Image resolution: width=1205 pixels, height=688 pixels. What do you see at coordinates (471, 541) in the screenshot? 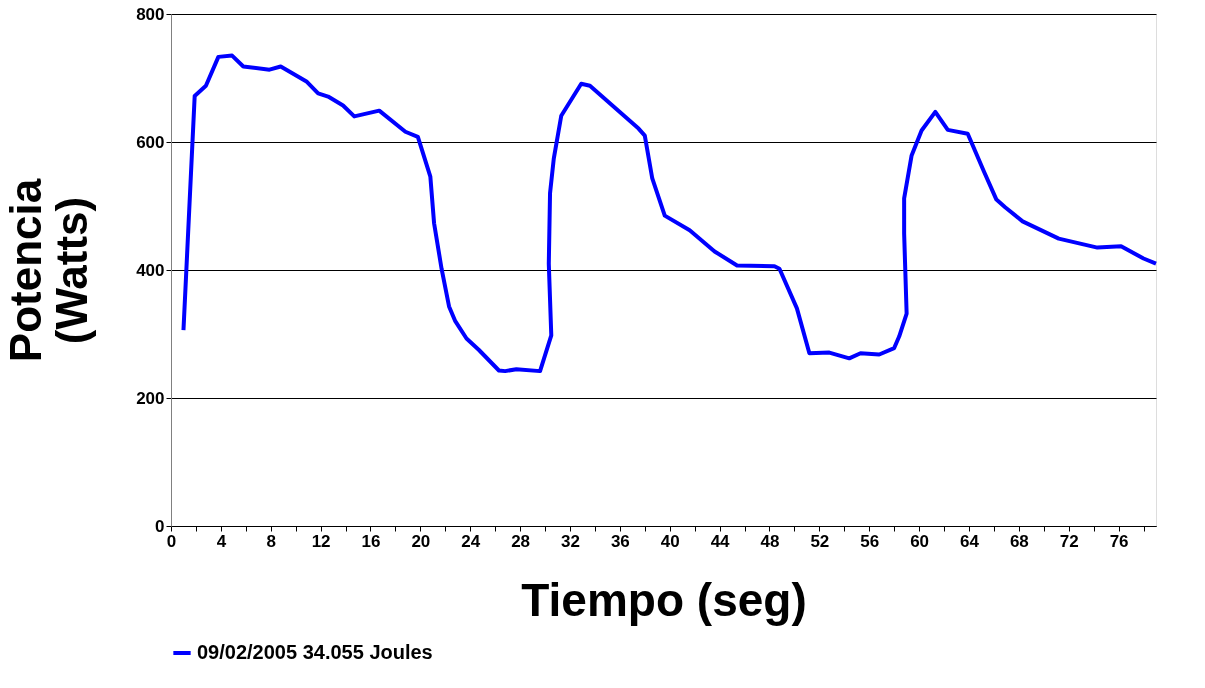
I see `x-tick-label: 24` at bounding box center [471, 541].